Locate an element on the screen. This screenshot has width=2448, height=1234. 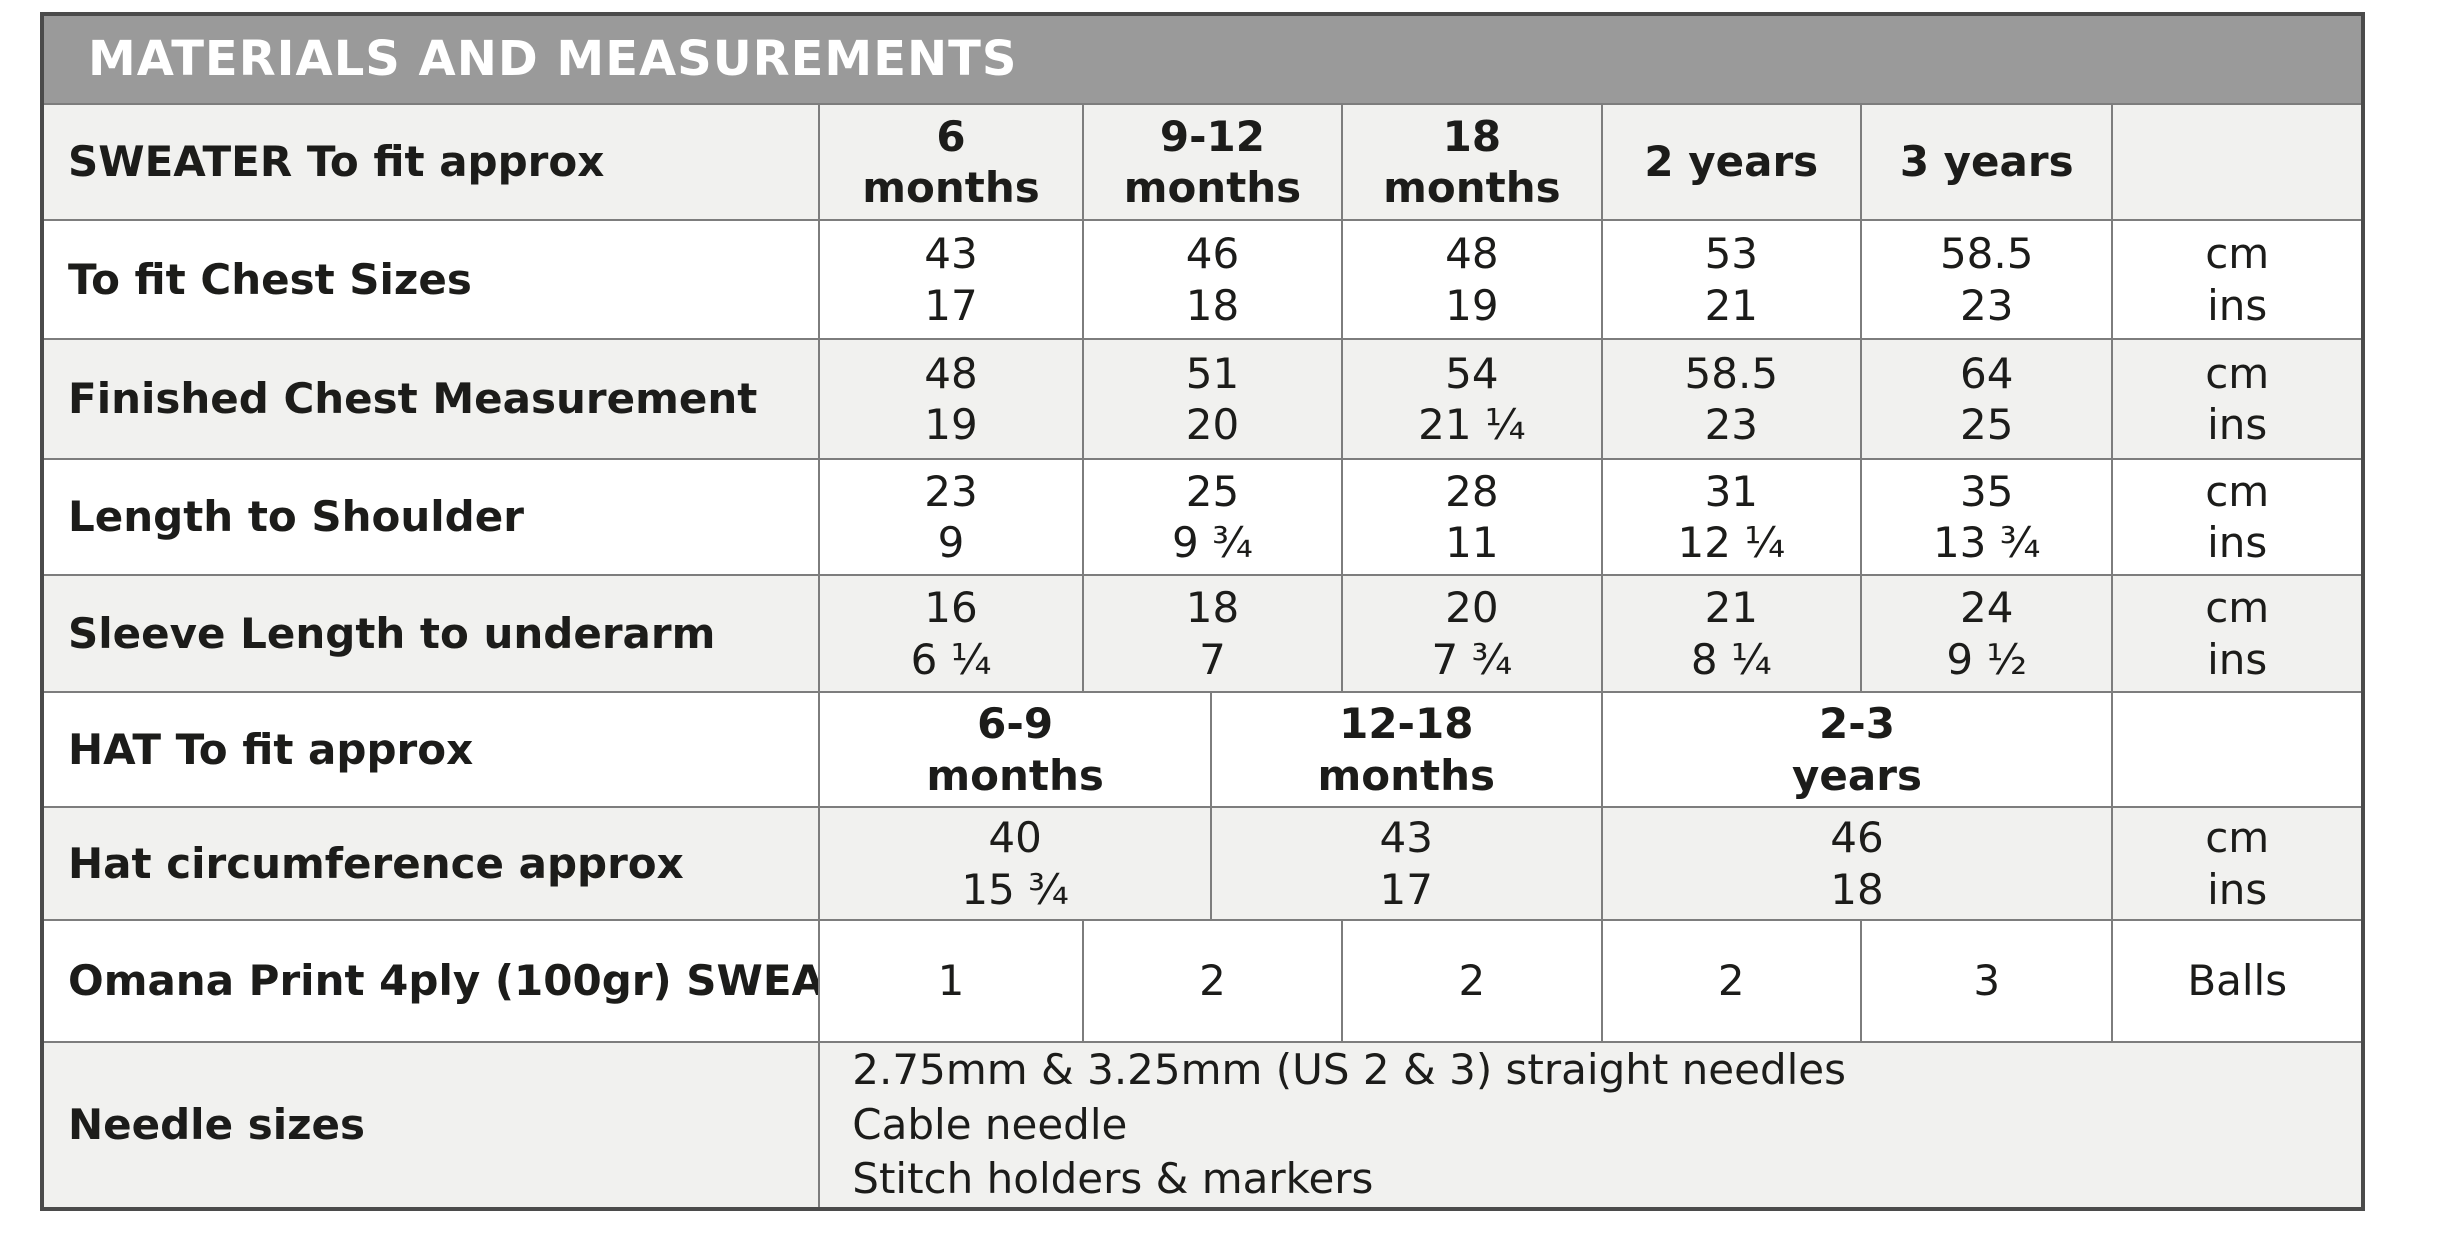
value-cell: 21 8 ¼ is located at coordinates (1731, 633).